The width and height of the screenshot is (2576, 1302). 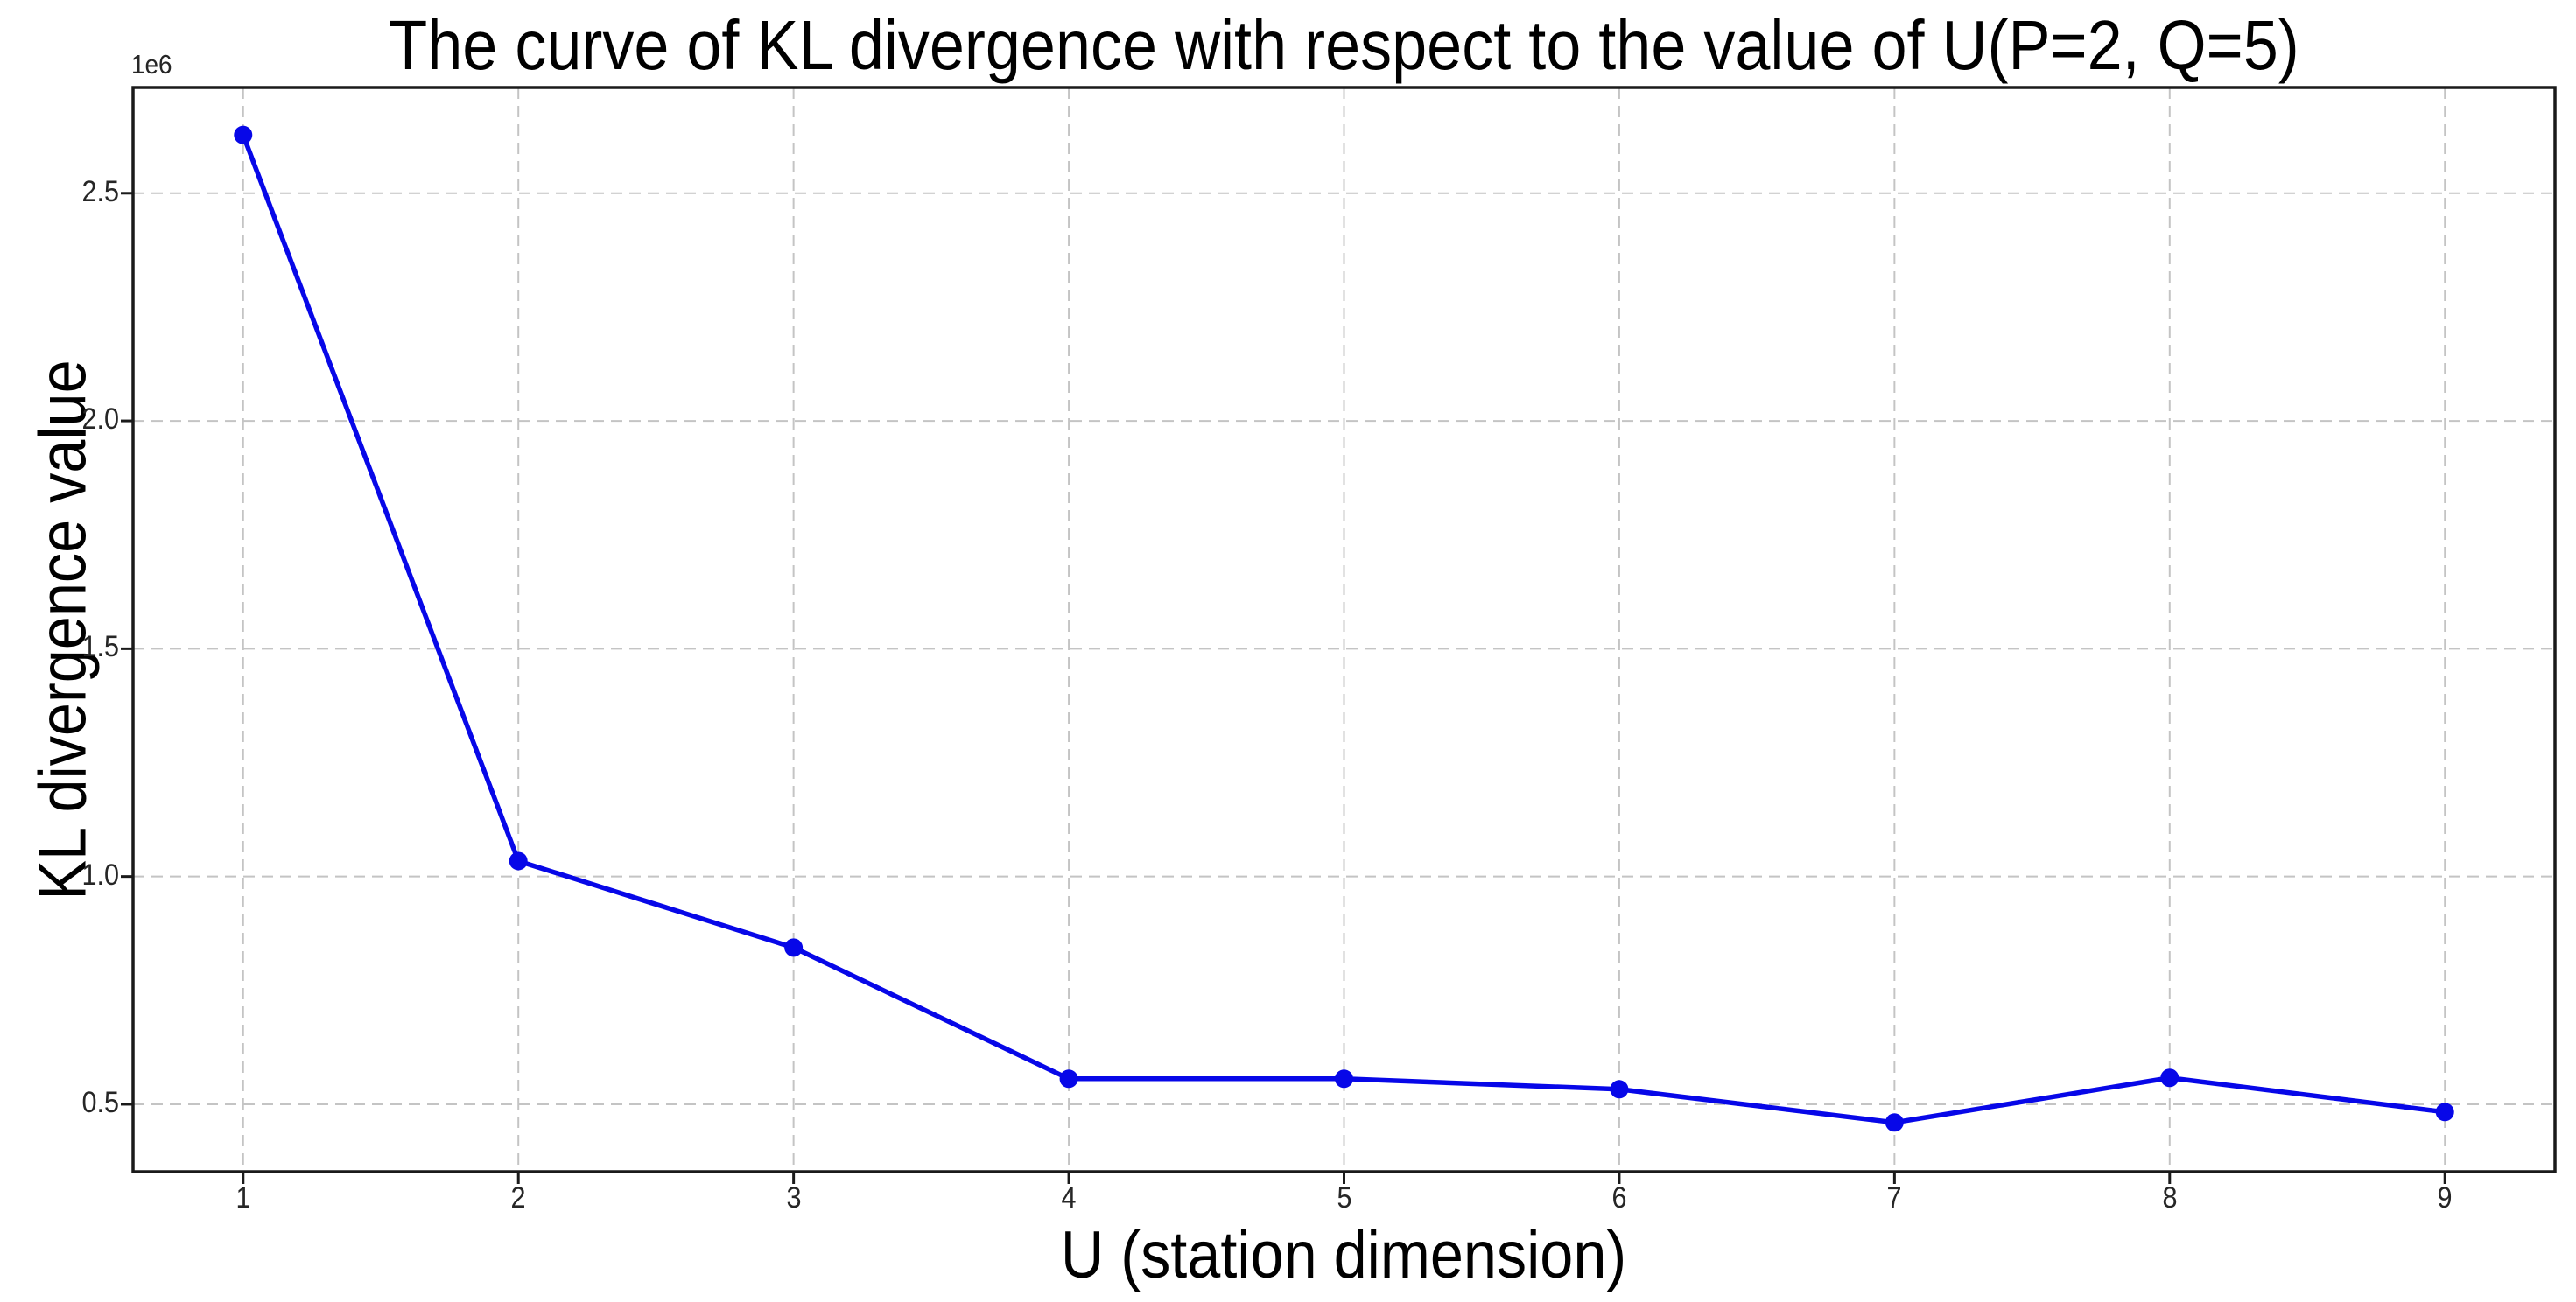 What do you see at coordinates (794, 947) in the screenshot?
I see `data-point-u3` at bounding box center [794, 947].